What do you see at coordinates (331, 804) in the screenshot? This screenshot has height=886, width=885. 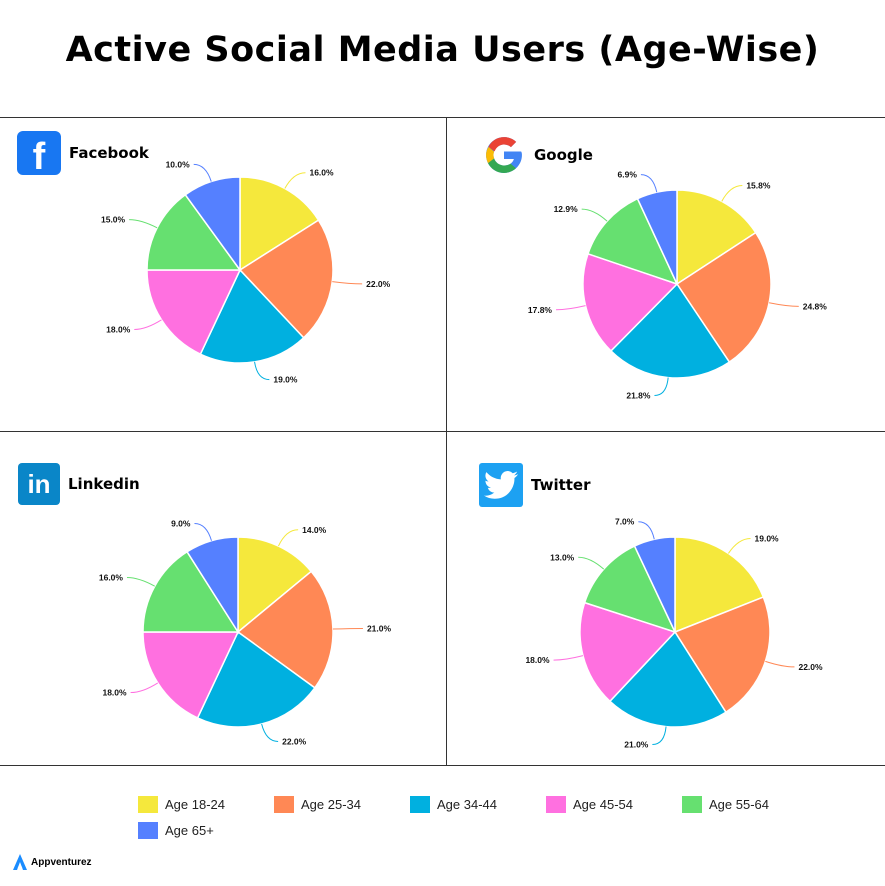 I see `legend-label: Age 25-34` at bounding box center [331, 804].